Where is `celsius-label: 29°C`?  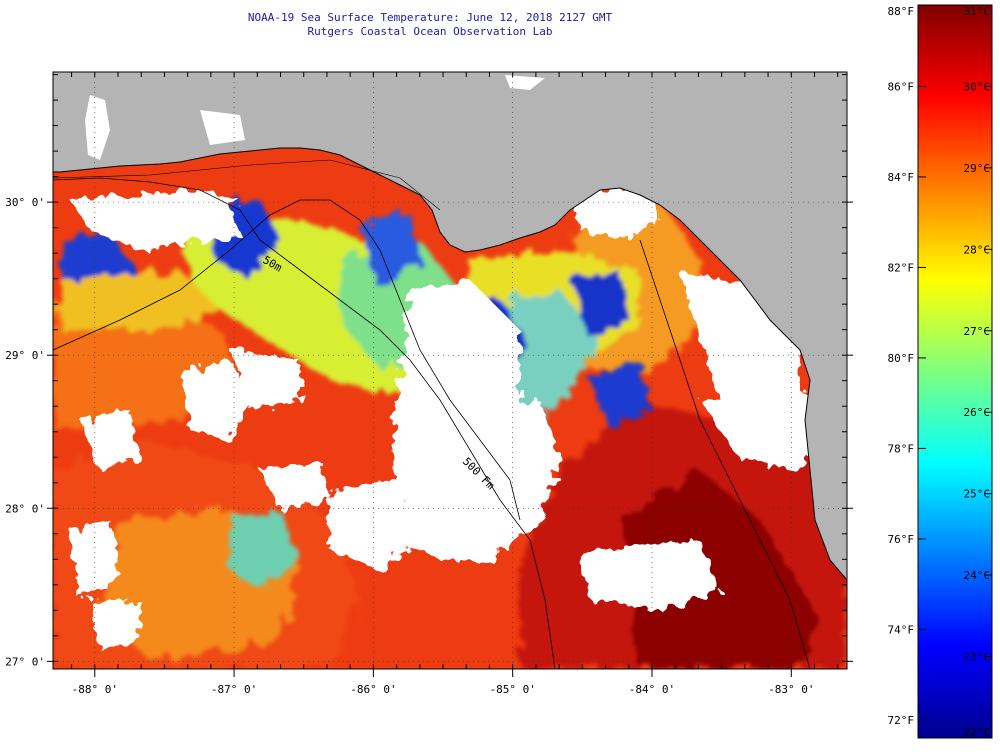
celsius-label: 29°C is located at coordinates (977, 168).